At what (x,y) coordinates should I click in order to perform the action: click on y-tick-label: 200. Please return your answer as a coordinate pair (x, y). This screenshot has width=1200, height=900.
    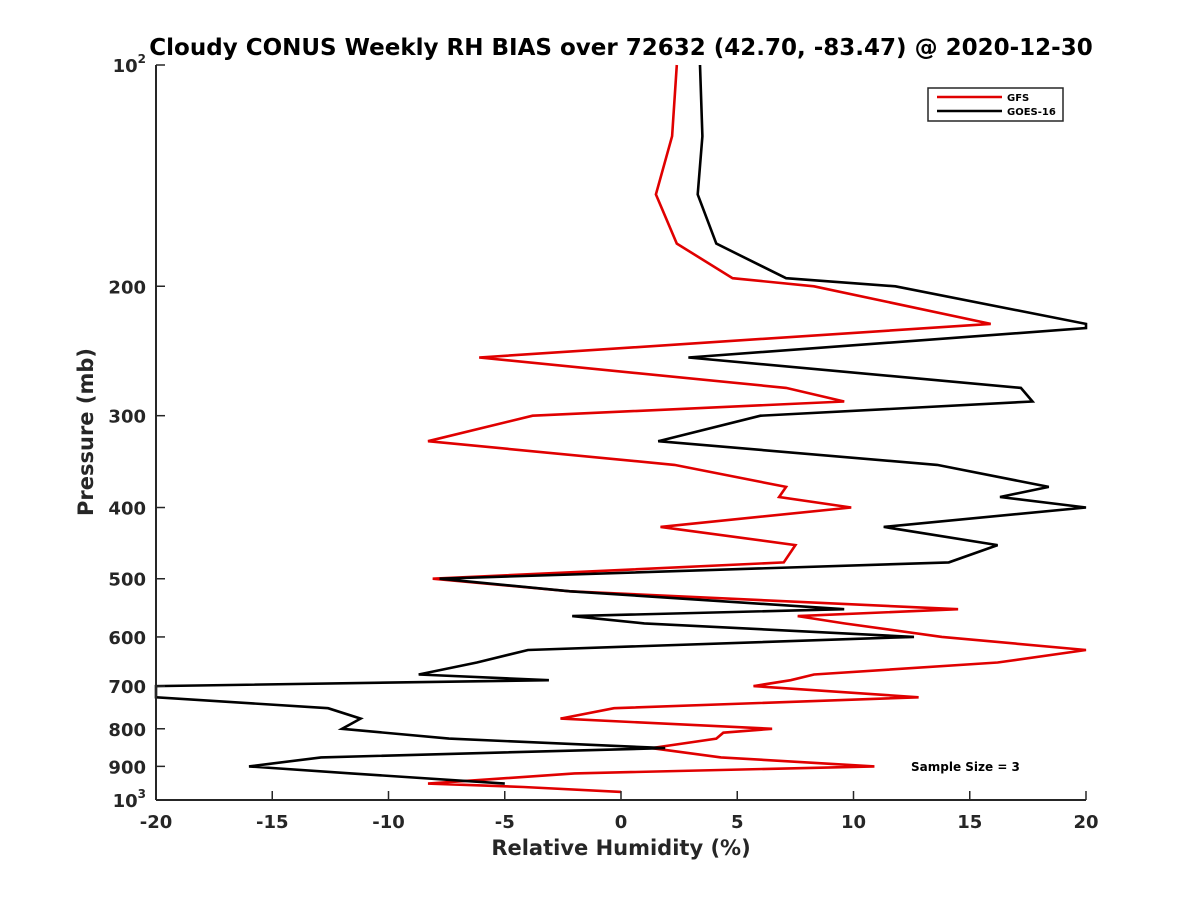
    Looking at the image, I should click on (127, 287).